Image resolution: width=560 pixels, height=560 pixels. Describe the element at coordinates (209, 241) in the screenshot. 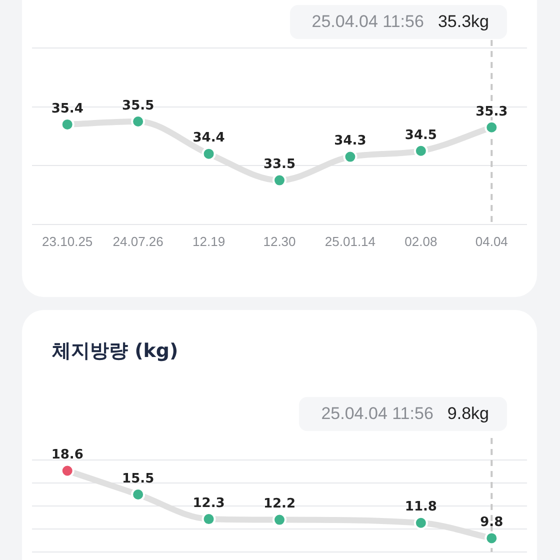

I see `x-tick-label: 12.19` at that location.